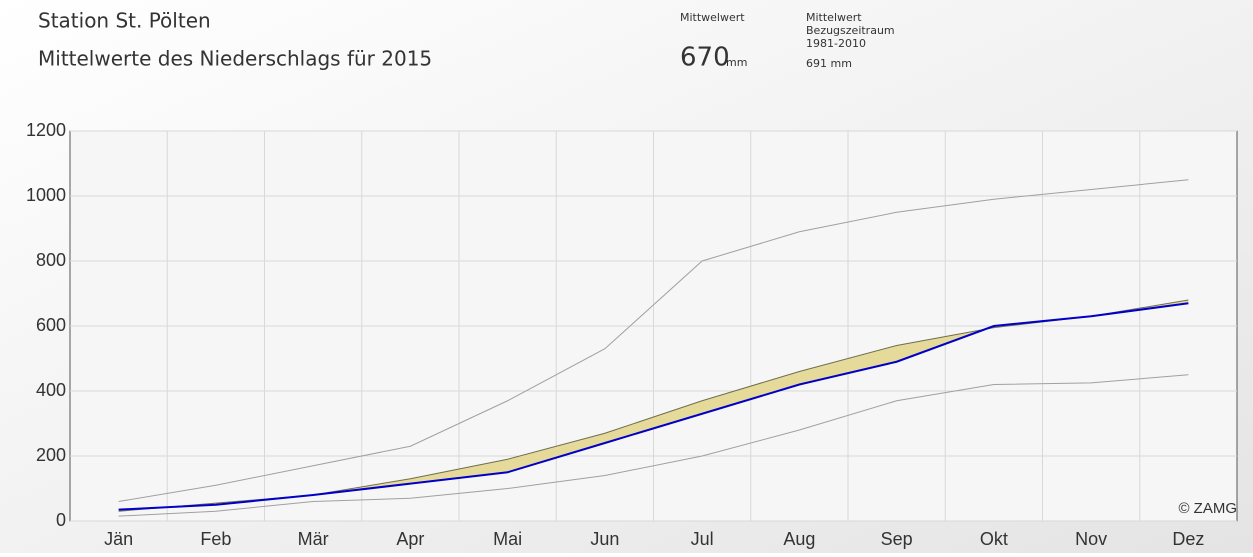 The height and width of the screenshot is (557, 1253). I want to click on x-tick-label: Jun, so click(604, 539).